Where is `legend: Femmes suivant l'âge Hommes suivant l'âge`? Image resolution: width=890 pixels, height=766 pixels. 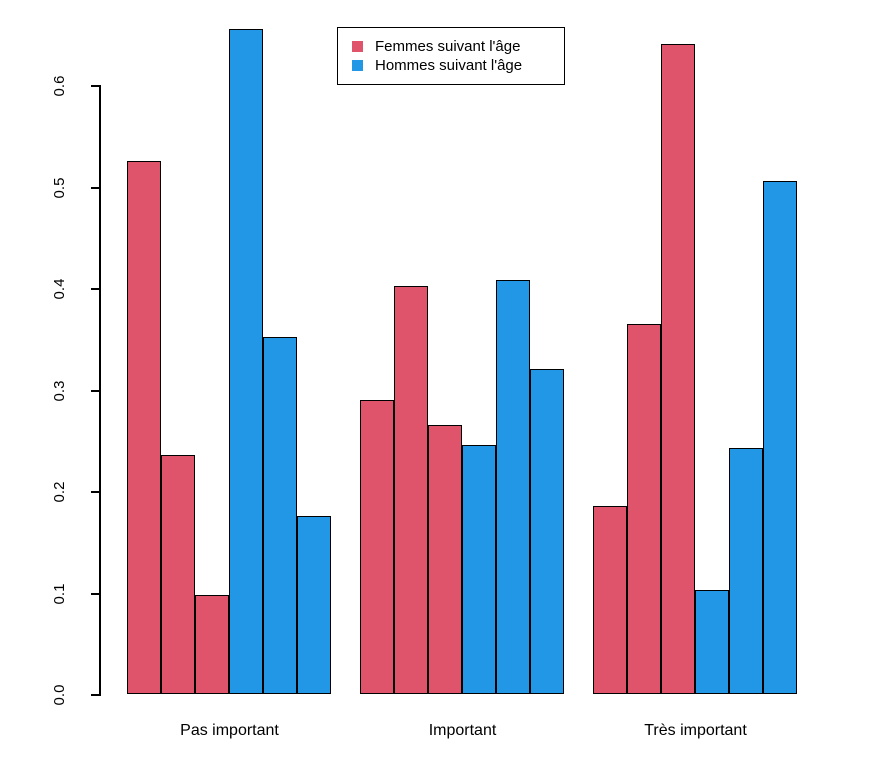
legend: Femmes suivant l'âge Hommes suivant l'âge is located at coordinates (451, 56).